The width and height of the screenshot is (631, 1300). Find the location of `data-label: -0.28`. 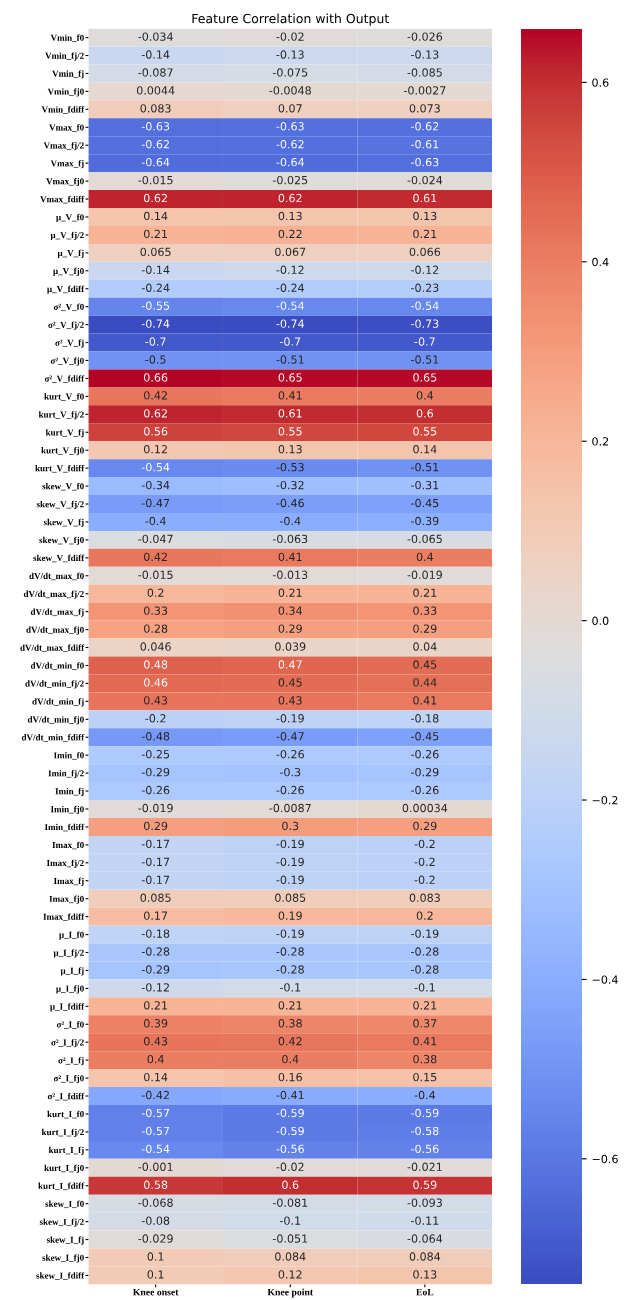

data-label: -0.28 is located at coordinates (425, 969).